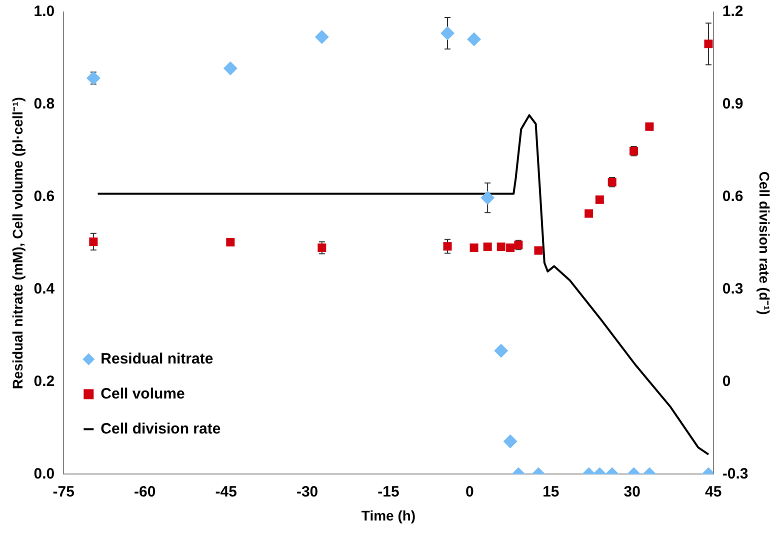 This screenshot has height=533, width=784. I want to click on legend-label: Cell volume, so click(142, 393).